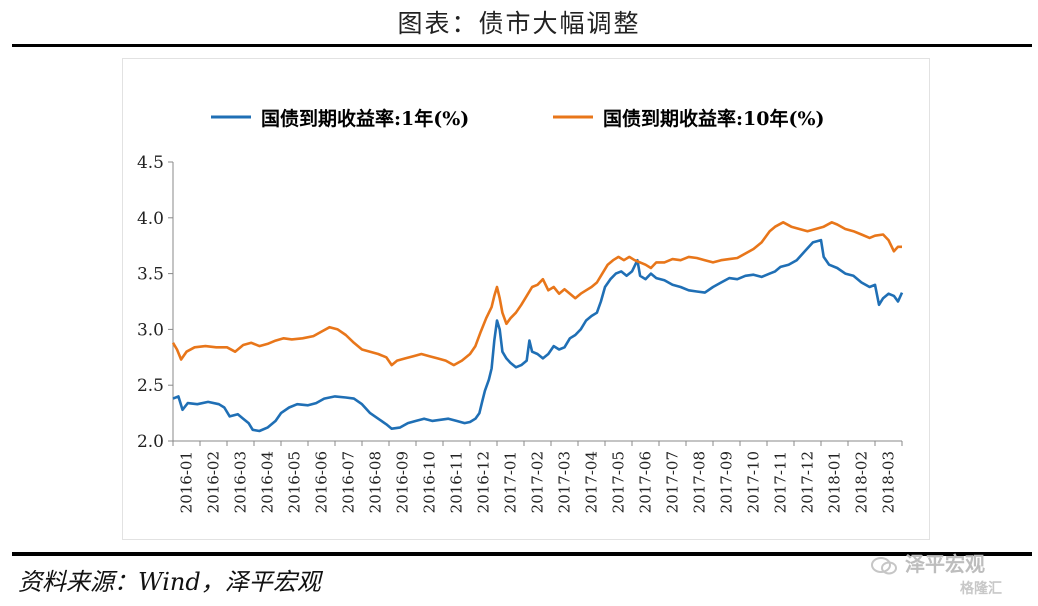 This screenshot has height=606, width=1038. What do you see at coordinates (522, 554) in the screenshot?
I see `bottom-rule` at bounding box center [522, 554].